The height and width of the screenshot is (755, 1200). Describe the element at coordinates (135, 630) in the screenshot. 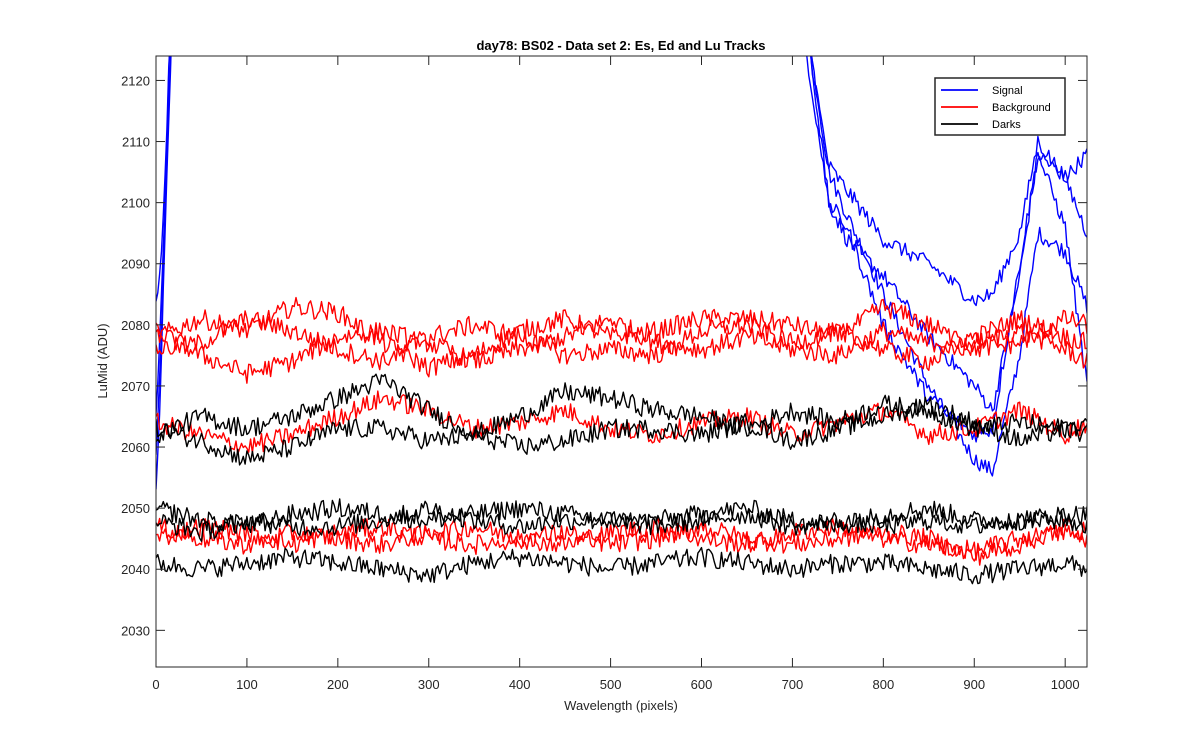

I see `y-tick-label: 2030` at that location.